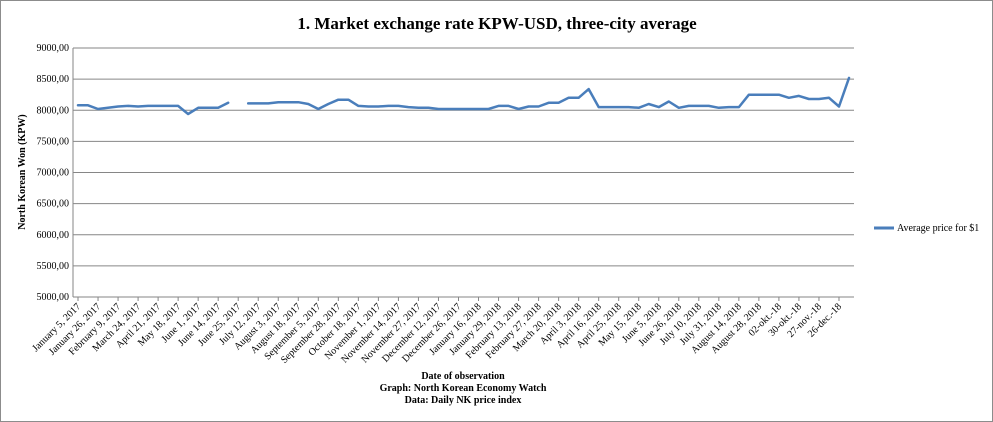  Describe the element at coordinates (53, 48) in the screenshot. I see `y-tick-label: 9000,00` at that location.